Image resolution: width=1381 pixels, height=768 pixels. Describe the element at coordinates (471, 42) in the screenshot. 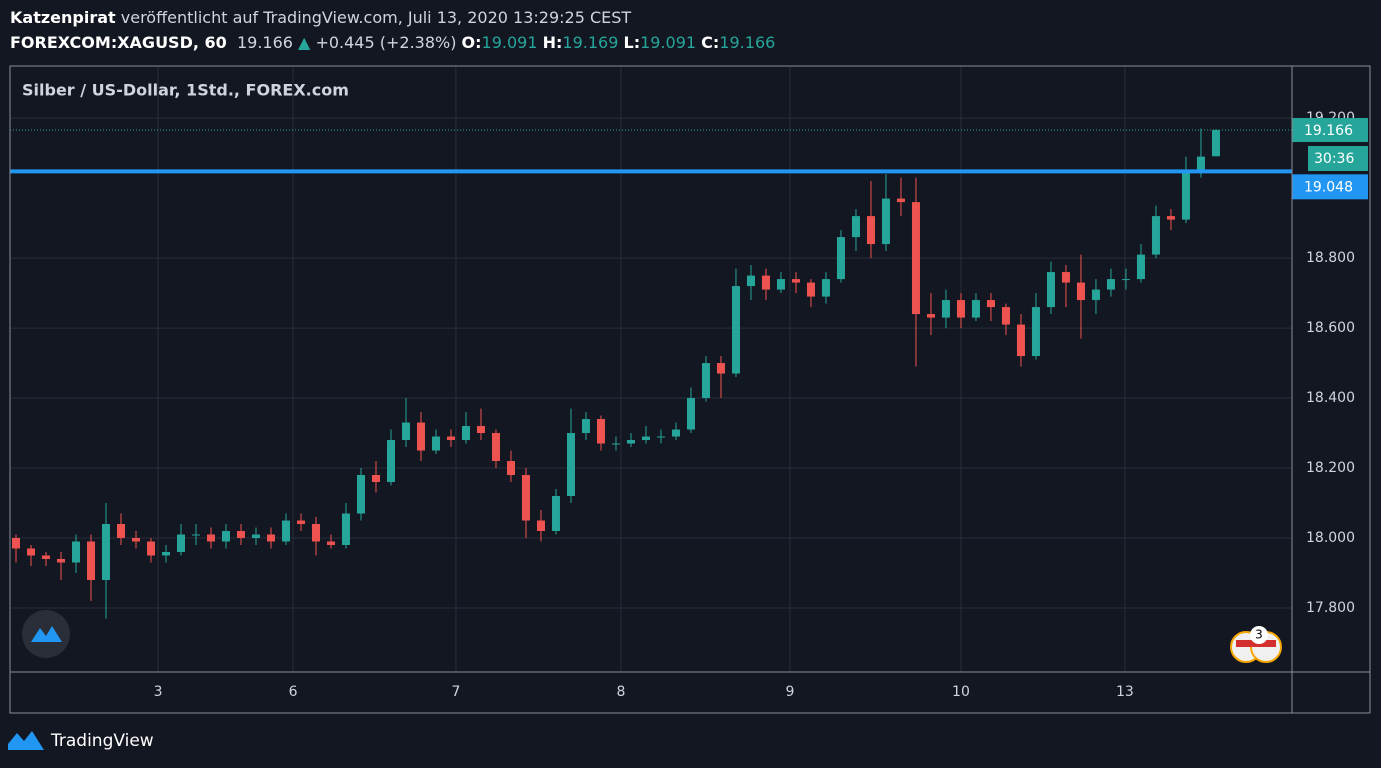

I see `o-label: O:` at that location.